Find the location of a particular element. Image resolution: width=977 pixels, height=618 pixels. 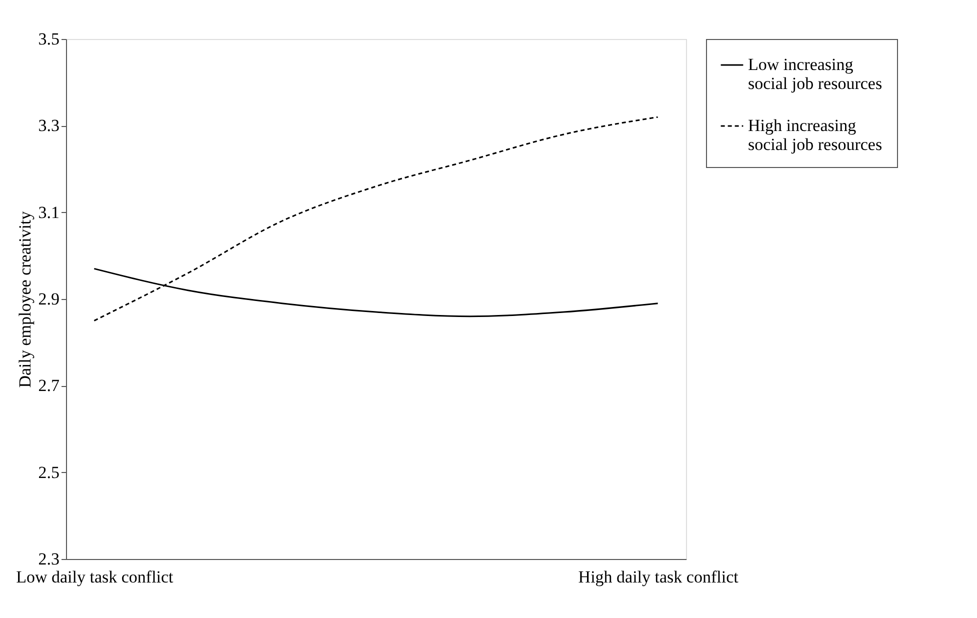

y-tick-label: 2.7 is located at coordinates (49, 386).